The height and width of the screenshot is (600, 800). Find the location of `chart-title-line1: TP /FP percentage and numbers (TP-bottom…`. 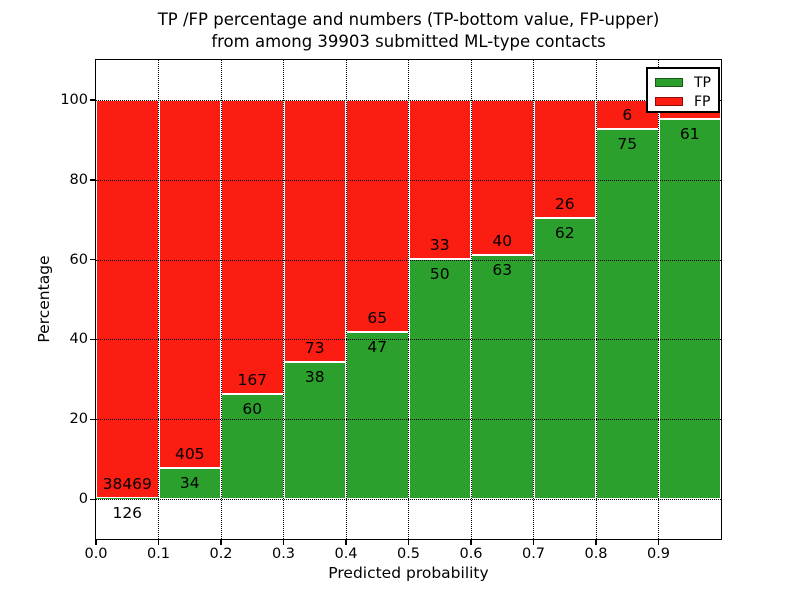

chart-title-line1: TP /FP percentage and numbers (TP-bottom… is located at coordinates (408, 19).